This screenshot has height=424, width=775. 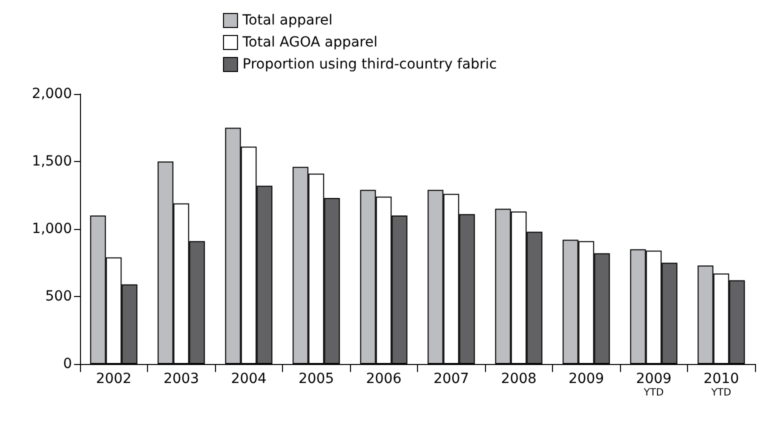 What do you see at coordinates (369, 64) in the screenshot?
I see `legend-label: Proportion using third-country fabric` at bounding box center [369, 64].